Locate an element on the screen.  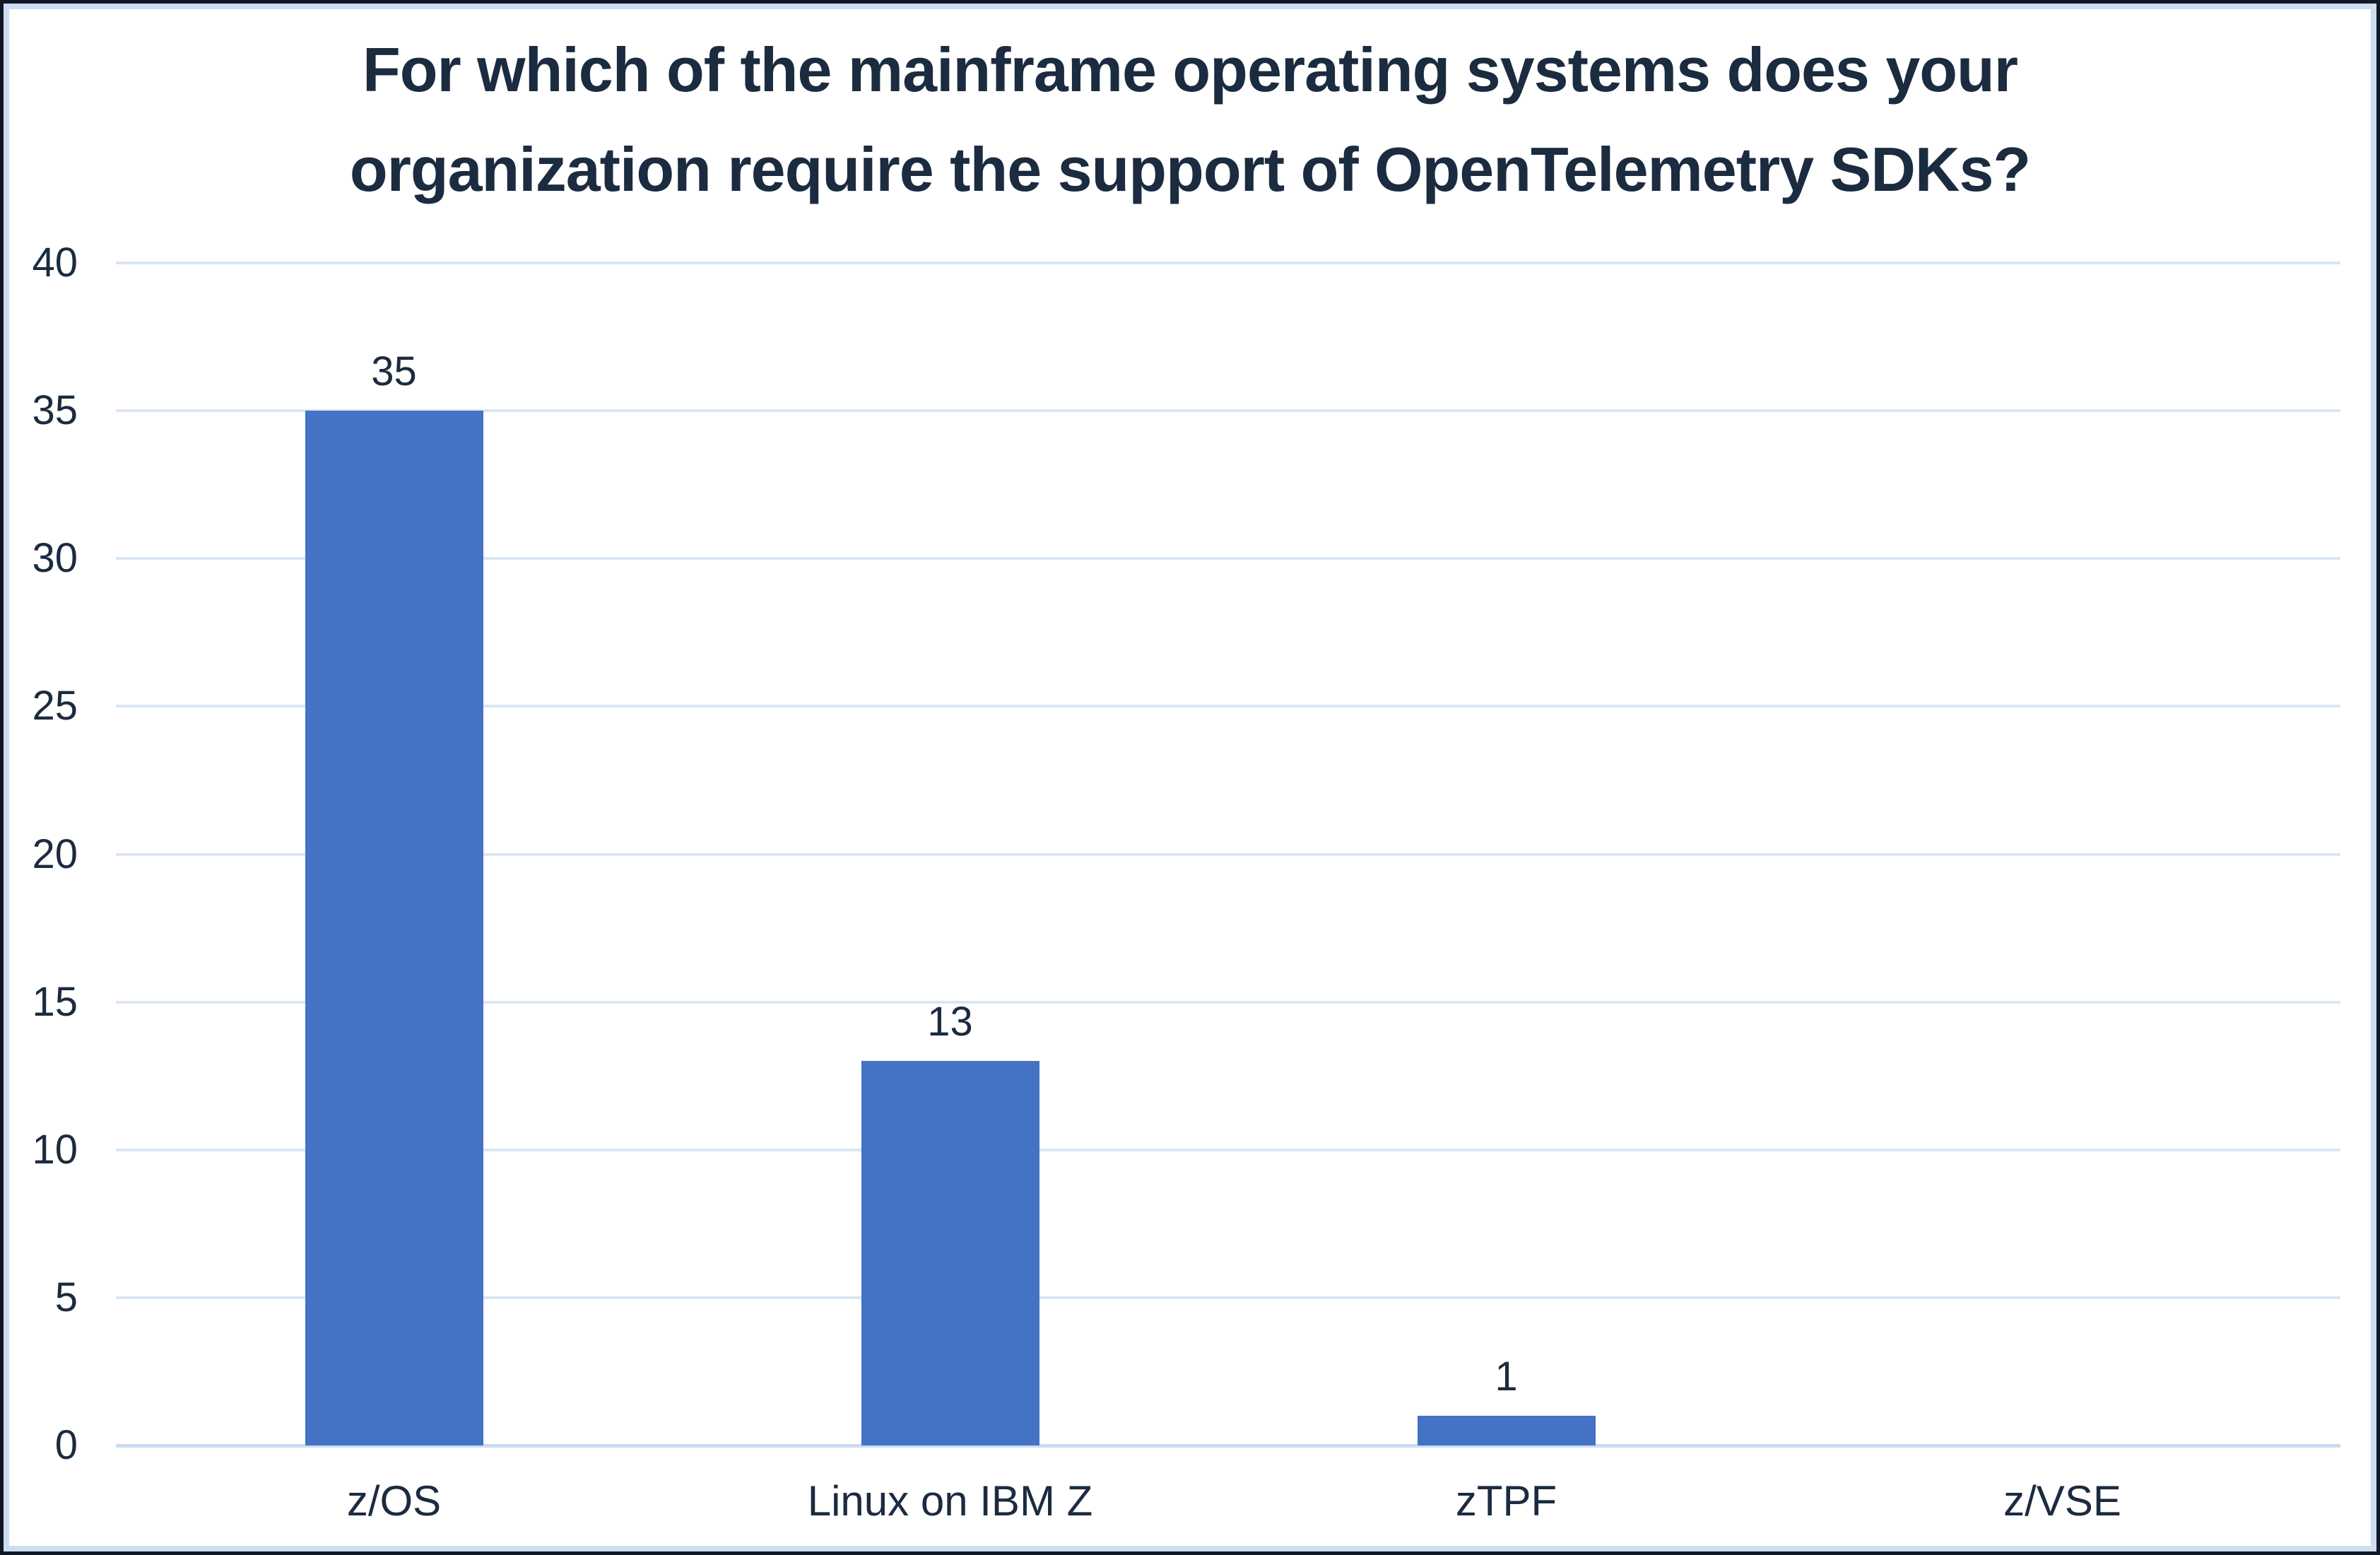
bar-value-label-ztpf: 1 is located at coordinates (1507, 1377).